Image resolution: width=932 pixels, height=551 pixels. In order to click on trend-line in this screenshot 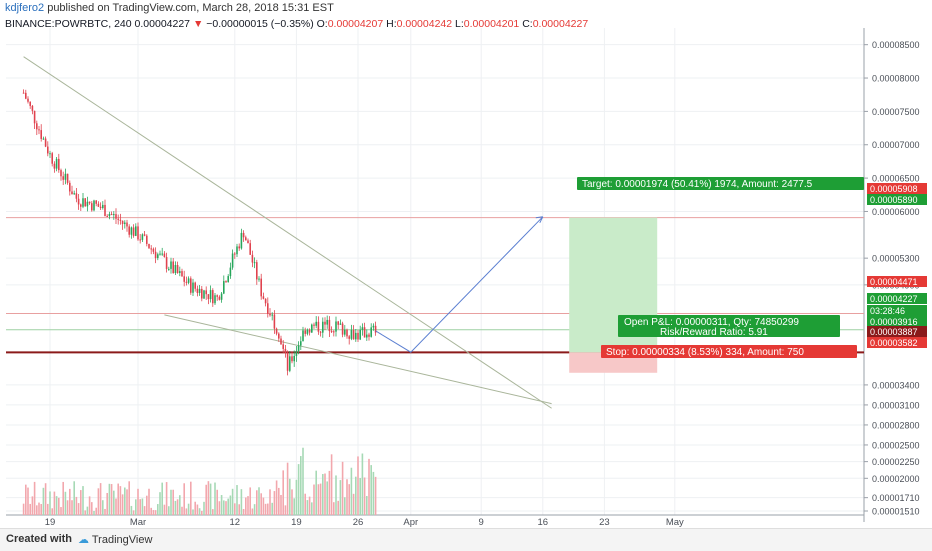, I will do `click(358, 359)`.